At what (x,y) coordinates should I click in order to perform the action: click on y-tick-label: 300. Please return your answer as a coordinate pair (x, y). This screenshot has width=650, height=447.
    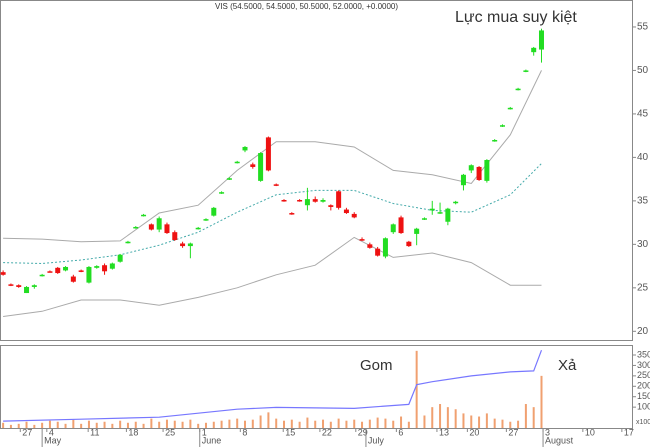
    Looking at the image, I should click on (643, 365).